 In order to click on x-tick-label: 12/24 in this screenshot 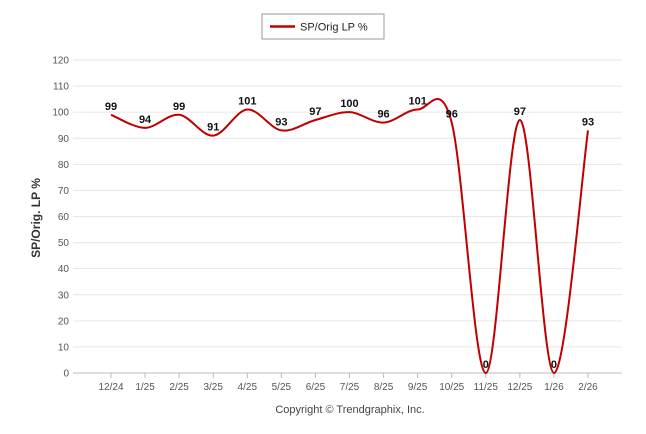, I will do `click(110, 387)`.